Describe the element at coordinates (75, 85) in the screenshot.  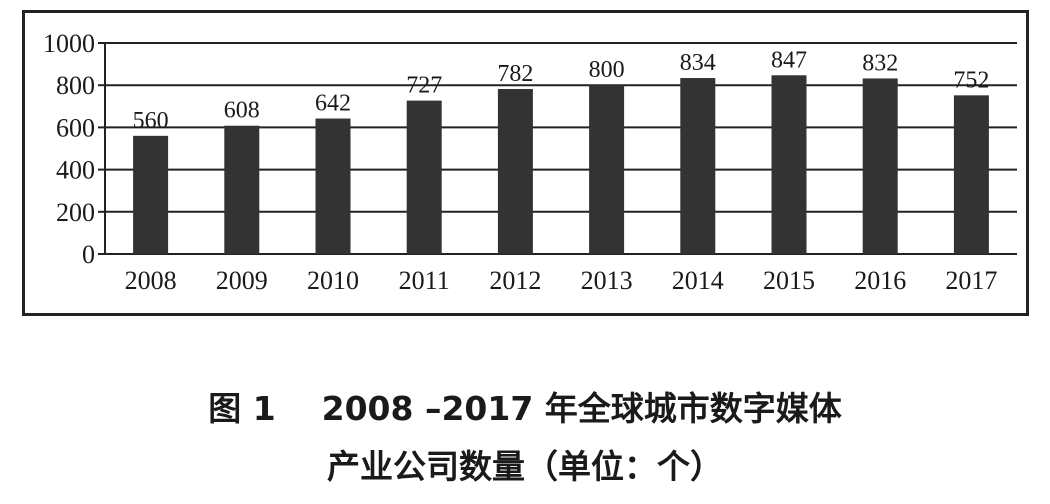
I see `y-tick-label: 800` at that location.